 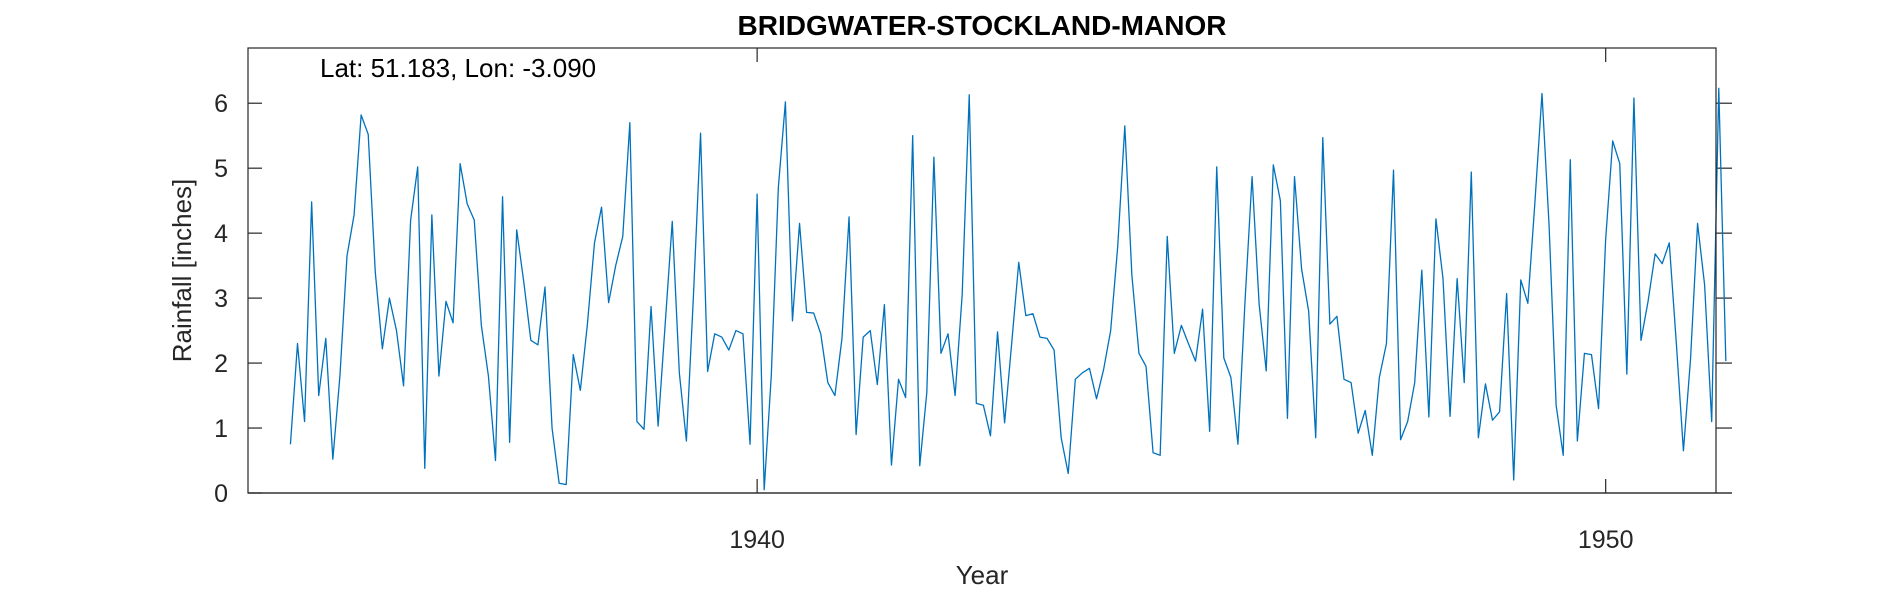 What do you see at coordinates (1606, 540) in the screenshot?
I see `x-tick-label: 1950` at bounding box center [1606, 540].